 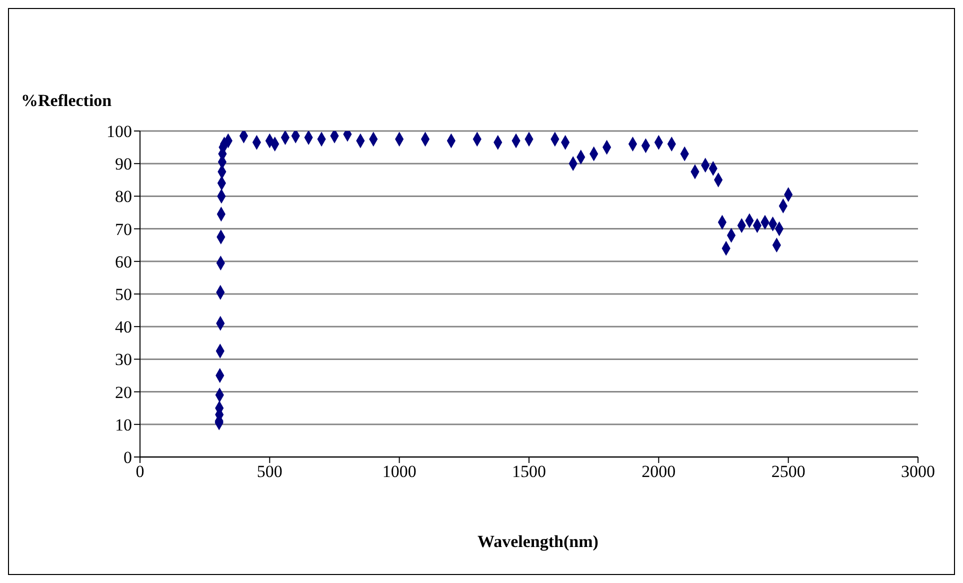 What do you see at coordinates (119, 132) in the screenshot?
I see `y-tick-label: 100` at bounding box center [119, 132].